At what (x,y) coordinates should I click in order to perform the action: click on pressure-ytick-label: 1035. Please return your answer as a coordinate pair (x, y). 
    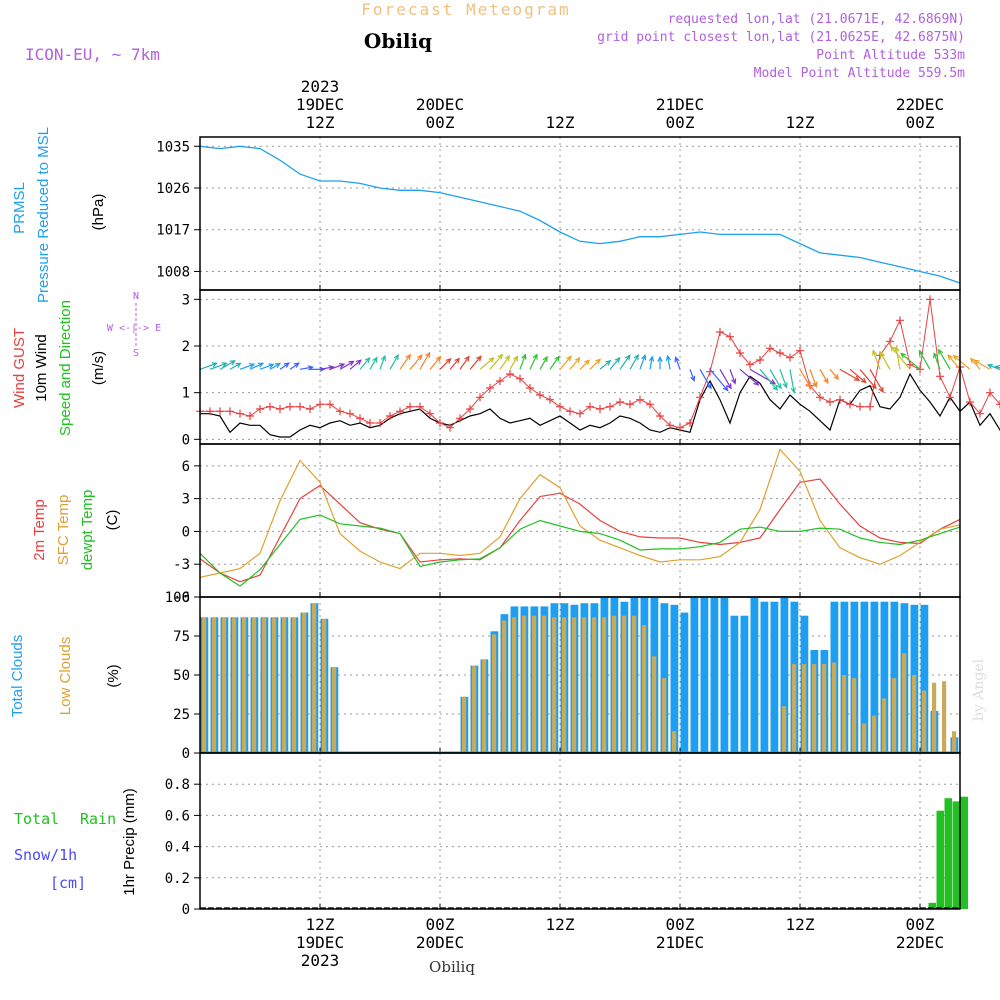
    Looking at the image, I should click on (173, 147).